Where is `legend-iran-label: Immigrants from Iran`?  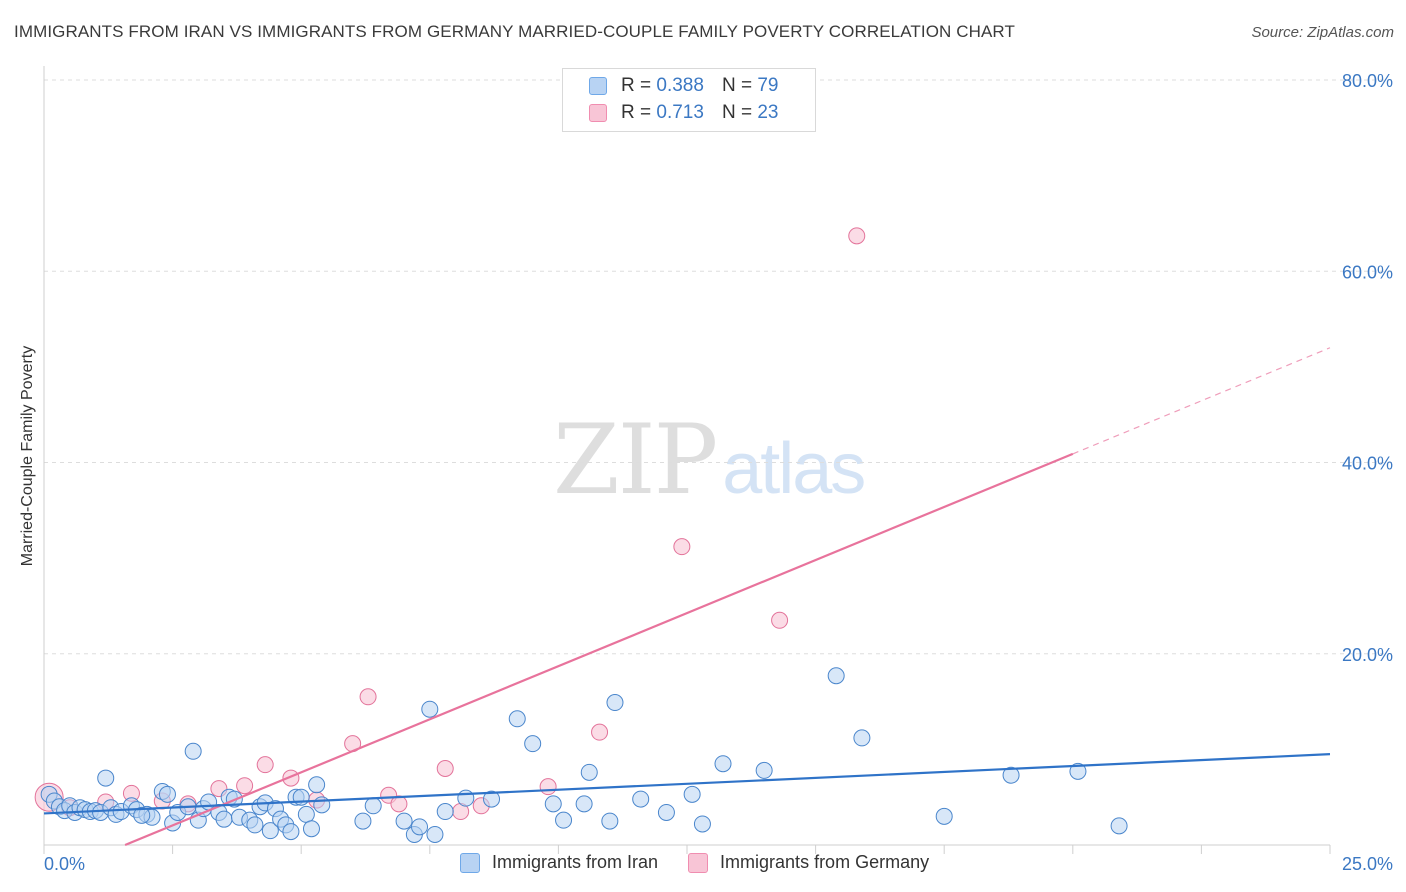 legend-iran-label: Immigrants from Iran is located at coordinates (575, 862).